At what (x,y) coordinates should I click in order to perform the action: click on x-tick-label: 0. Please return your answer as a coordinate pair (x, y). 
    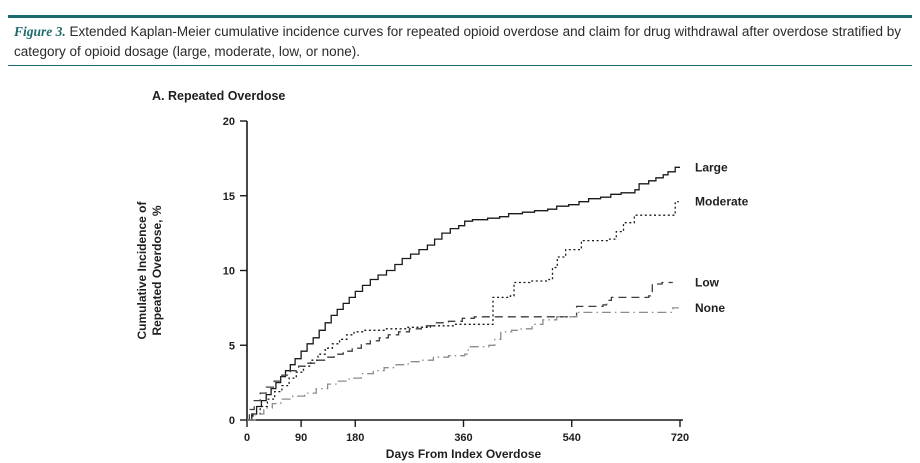
    Looking at the image, I should click on (247, 438).